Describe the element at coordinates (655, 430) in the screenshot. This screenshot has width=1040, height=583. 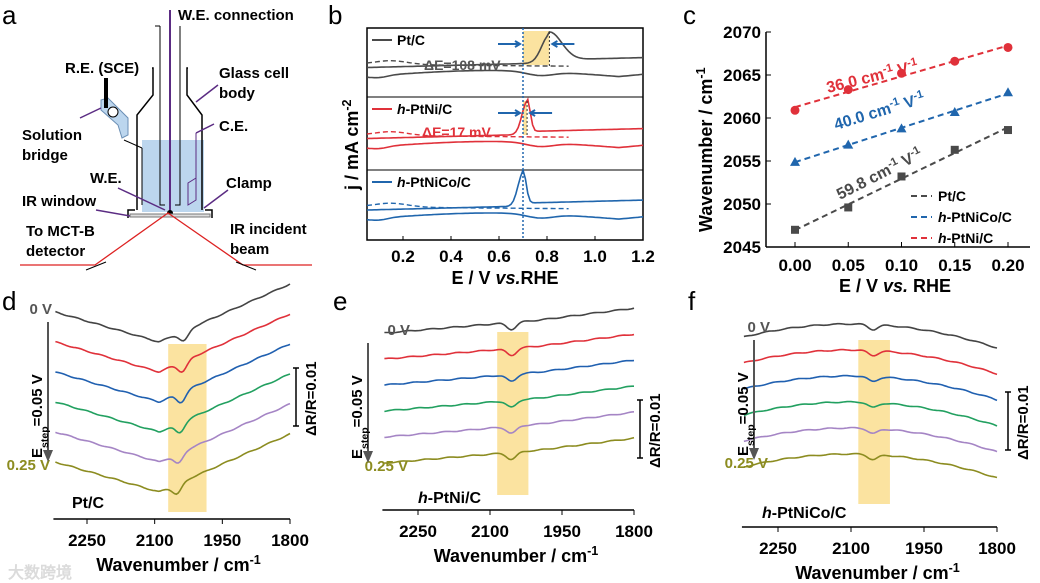
I see `scale-bar-label: ΔR/R=0.01` at that location.